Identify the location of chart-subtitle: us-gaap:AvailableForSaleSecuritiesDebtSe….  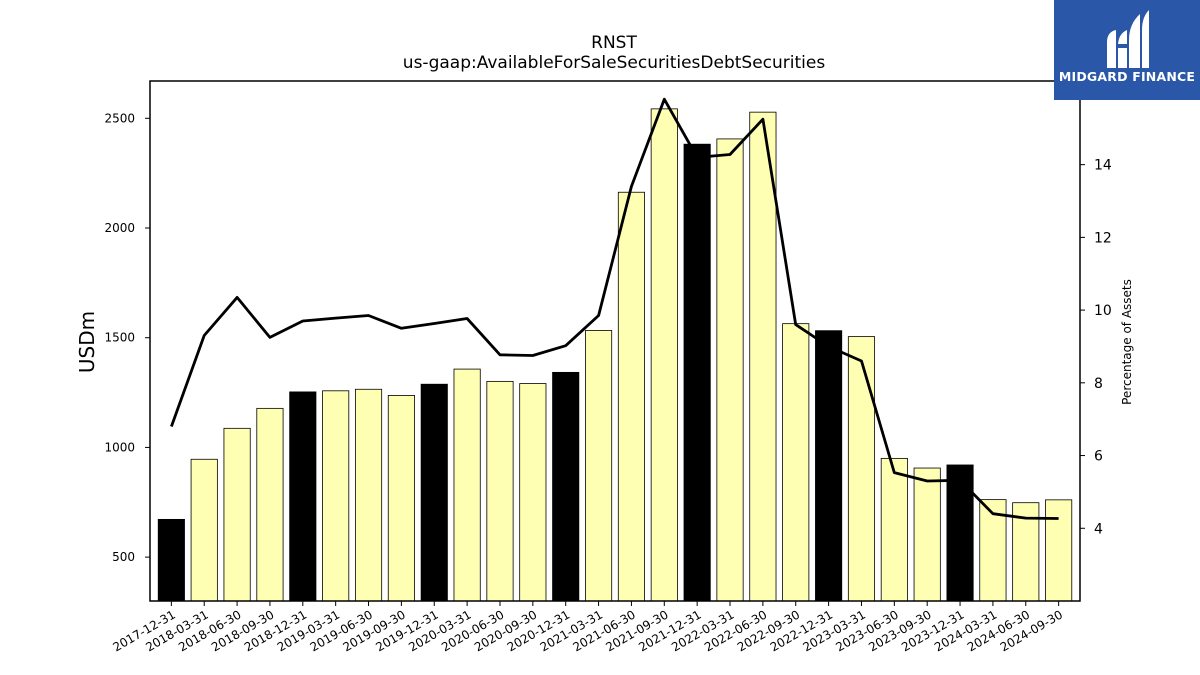
(614, 63).